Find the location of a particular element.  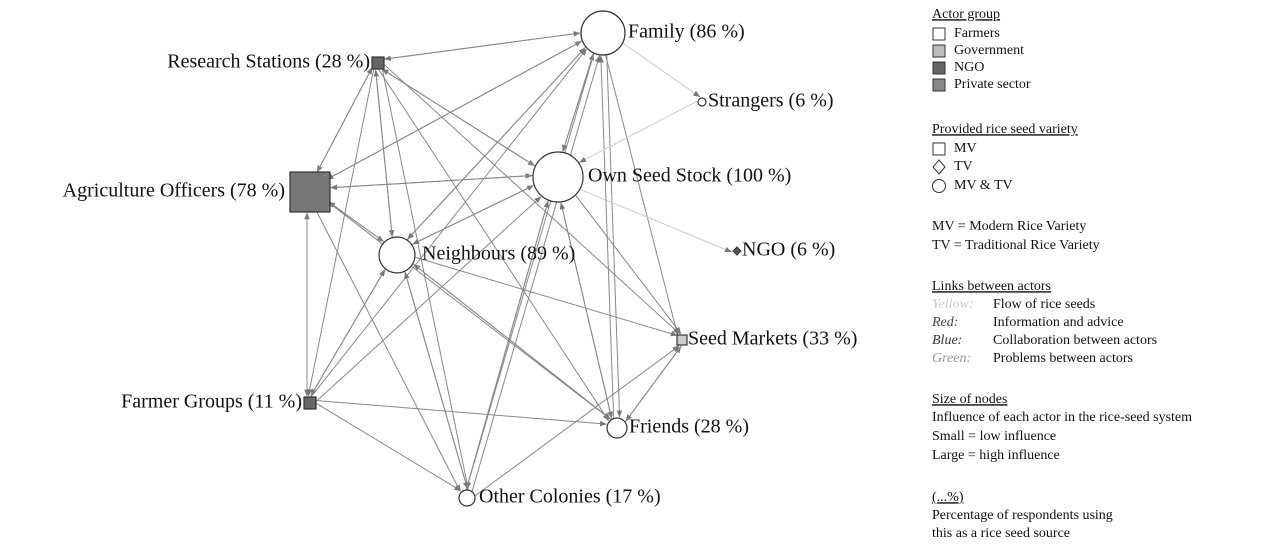

legend-item: NGO is located at coordinates (969, 67).